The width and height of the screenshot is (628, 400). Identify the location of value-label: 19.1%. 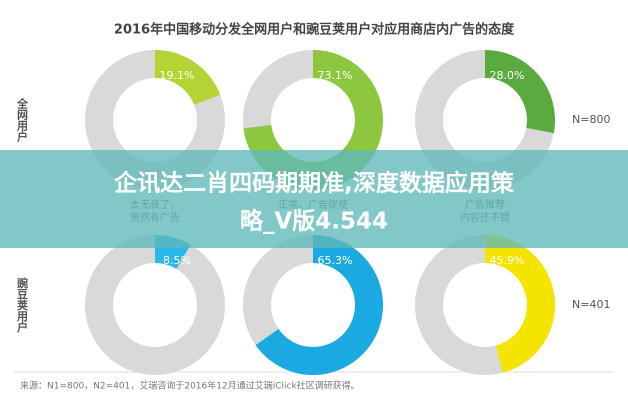
(177, 75).